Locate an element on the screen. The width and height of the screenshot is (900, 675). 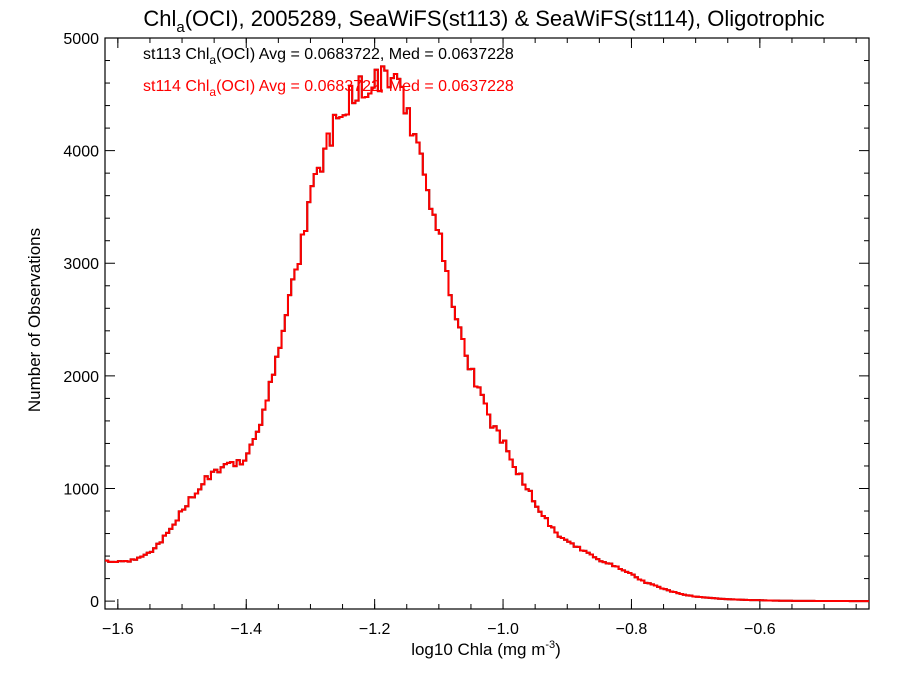
legend-st114-subscript: a is located at coordinates (212, 92).